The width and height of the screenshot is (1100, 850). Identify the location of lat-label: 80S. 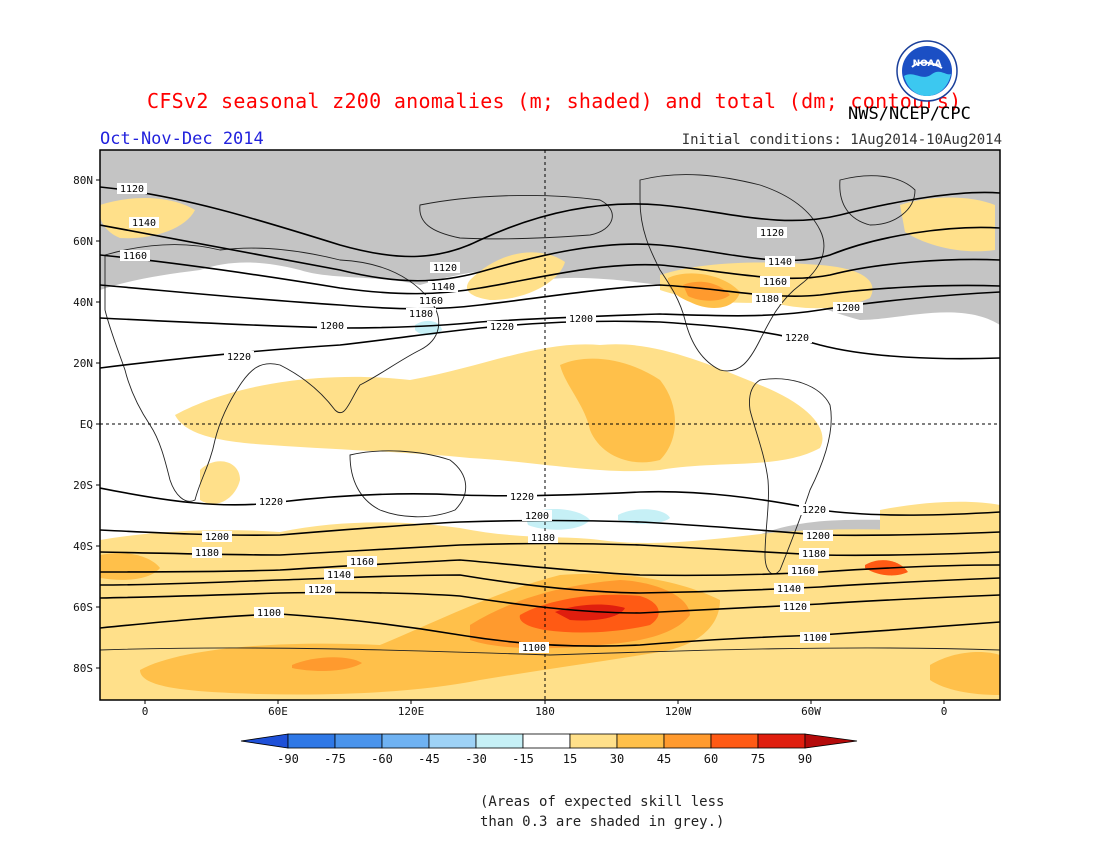
(83, 668).